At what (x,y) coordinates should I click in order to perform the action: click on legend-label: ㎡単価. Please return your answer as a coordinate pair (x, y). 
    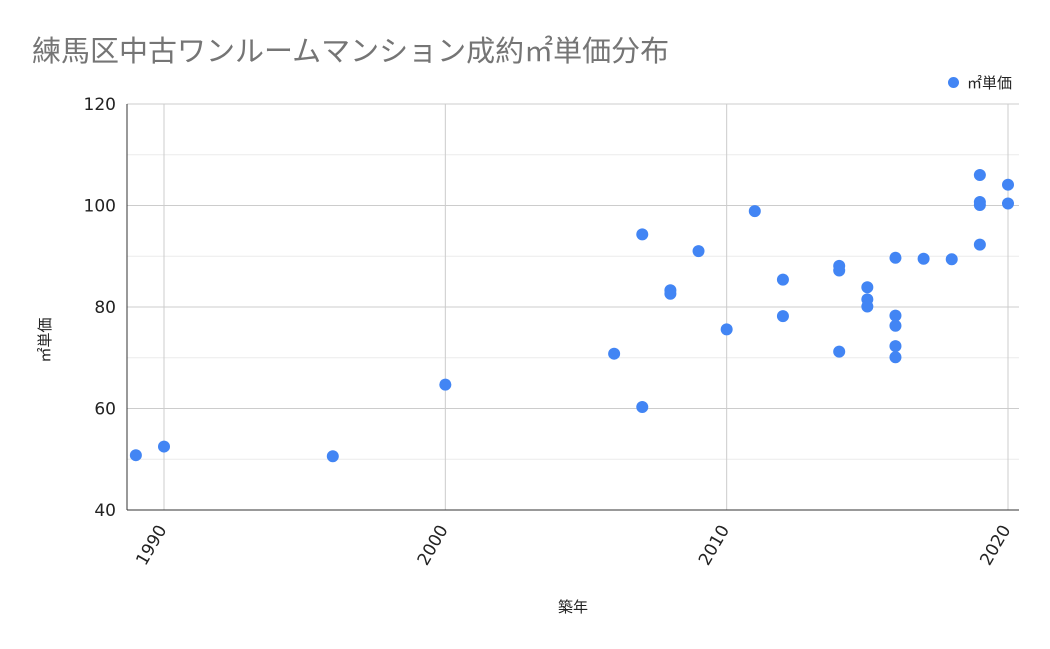
    Looking at the image, I should click on (989, 83).